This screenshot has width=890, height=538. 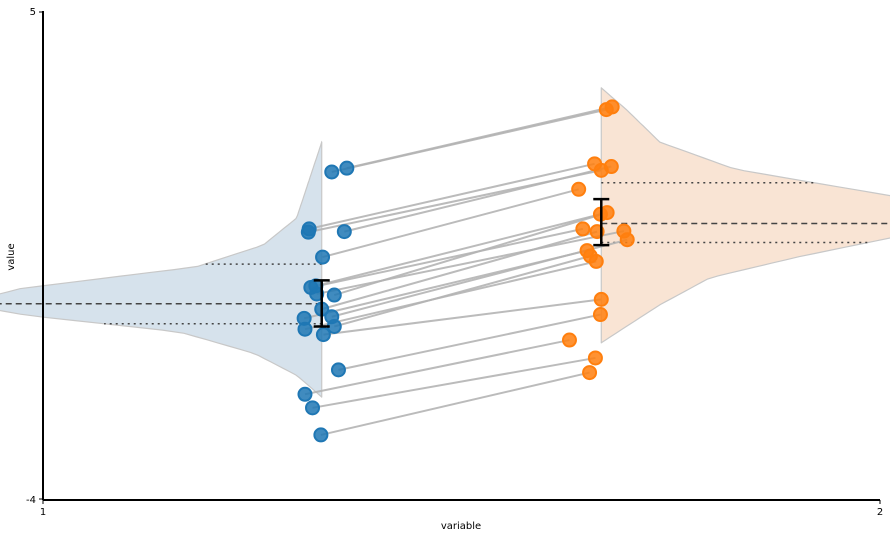 What do you see at coordinates (31, 500) in the screenshot?
I see `y-tick-label-bottom: -4` at bounding box center [31, 500].